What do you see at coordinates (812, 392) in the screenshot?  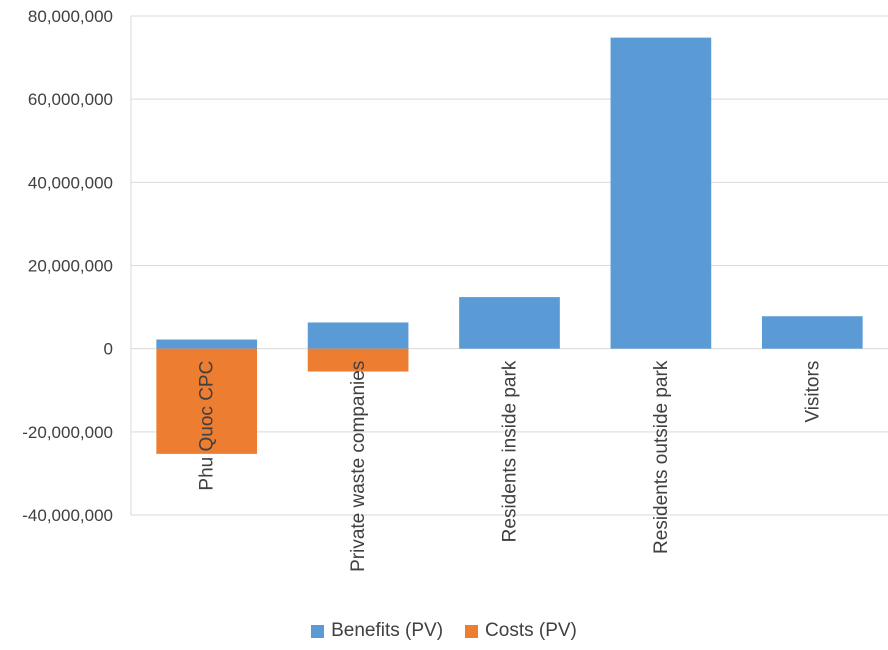 I see `x-category-label: Visitors` at bounding box center [812, 392].